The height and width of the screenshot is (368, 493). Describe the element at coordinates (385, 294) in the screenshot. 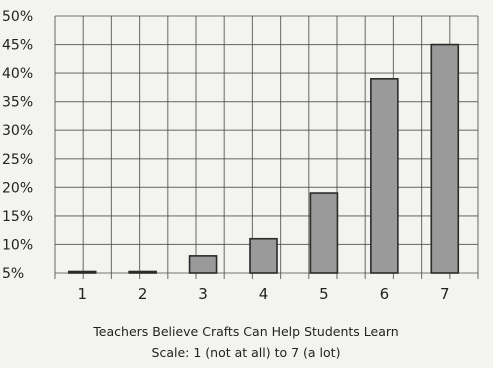

I see `x-tick-label: 6` at that location.